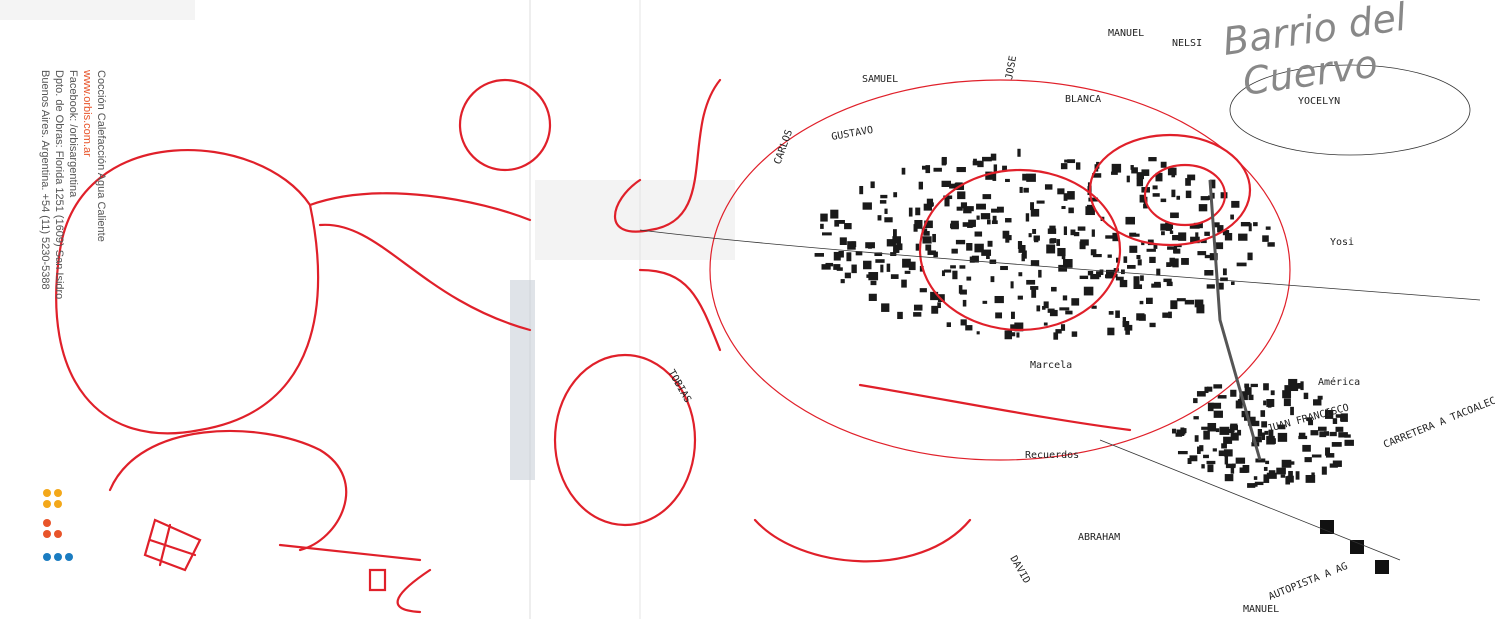 This screenshot has width=1495, height=619. Describe the element at coordinates (1083, 99) in the screenshot. I see `map-label: BLANCA` at that location.